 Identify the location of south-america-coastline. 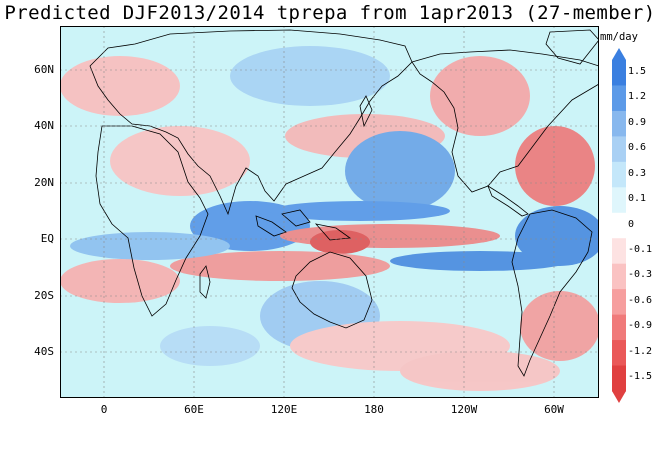
(552, 293).